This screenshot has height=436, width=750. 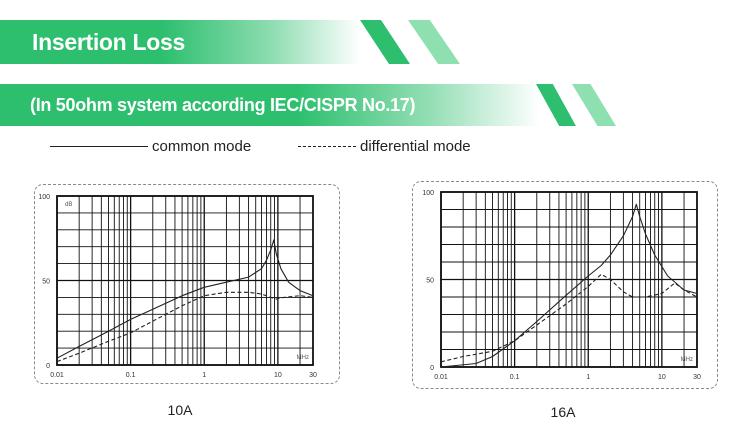 I want to click on legend-common-mode: common mode, so click(x=150, y=146).